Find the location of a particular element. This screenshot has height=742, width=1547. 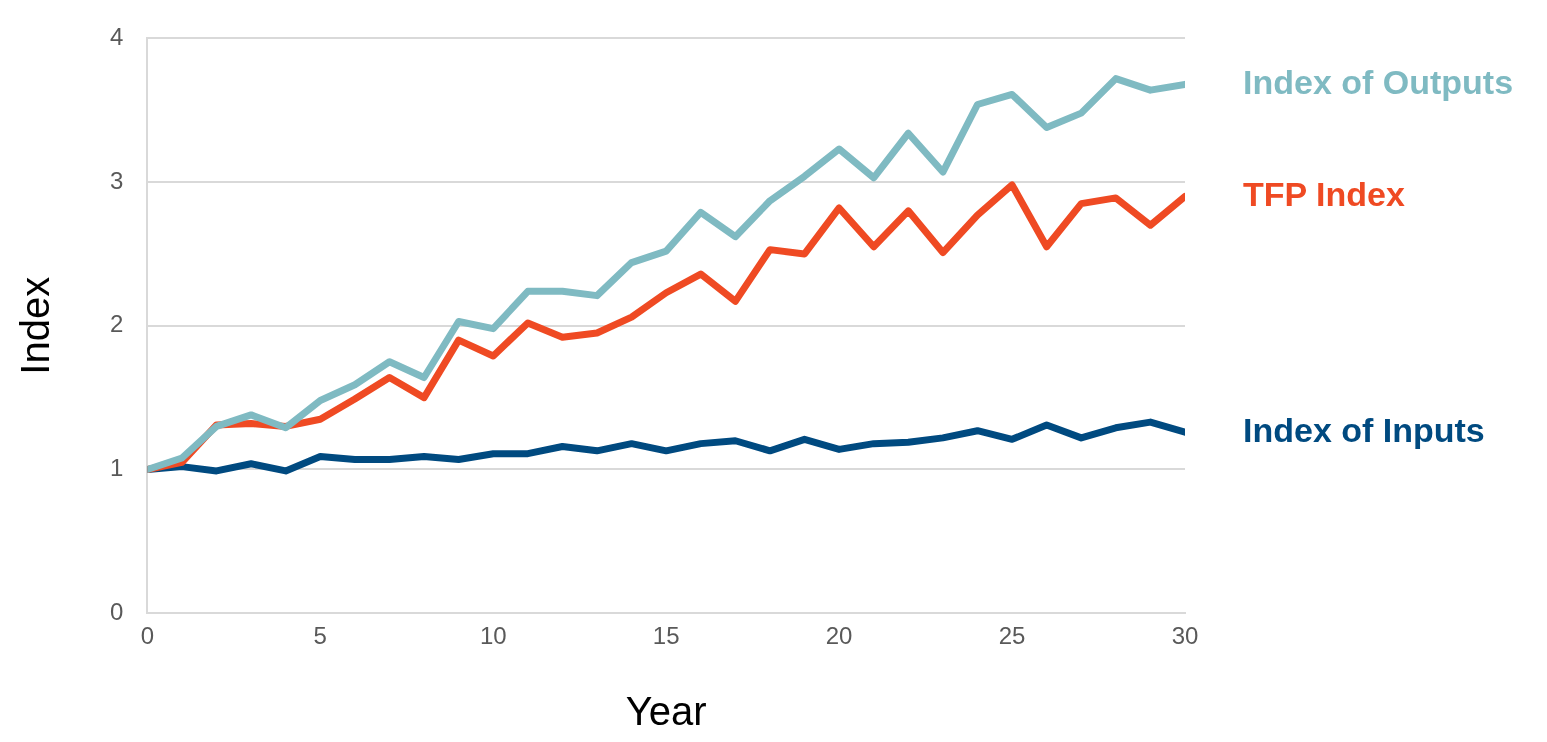

y-tick-label: 3 is located at coordinates (116, 180).